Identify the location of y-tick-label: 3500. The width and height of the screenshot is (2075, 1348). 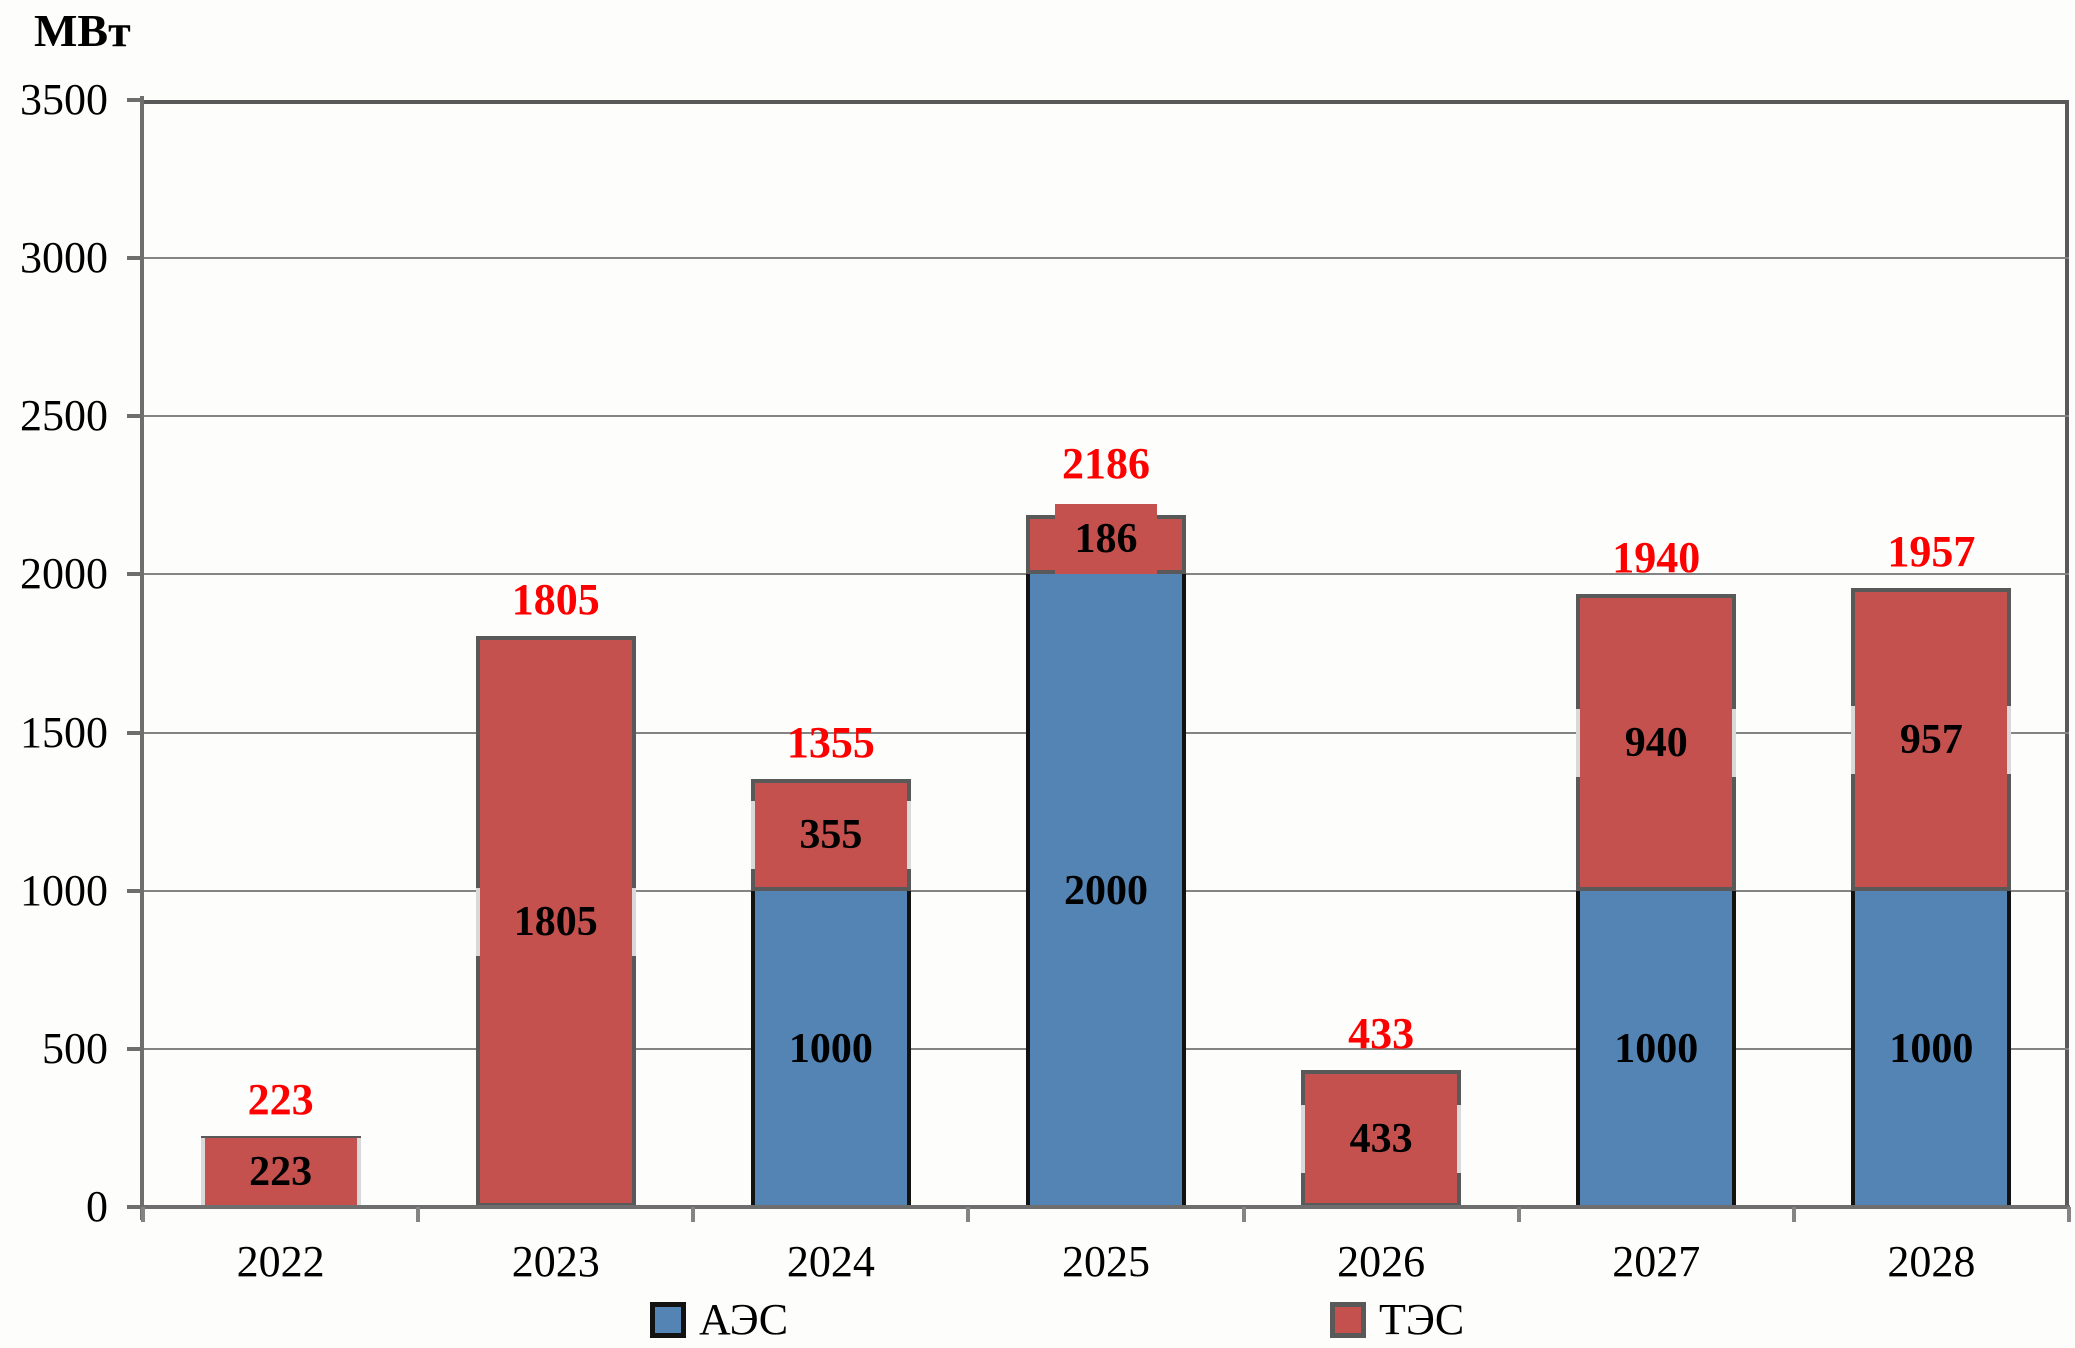
(64, 99).